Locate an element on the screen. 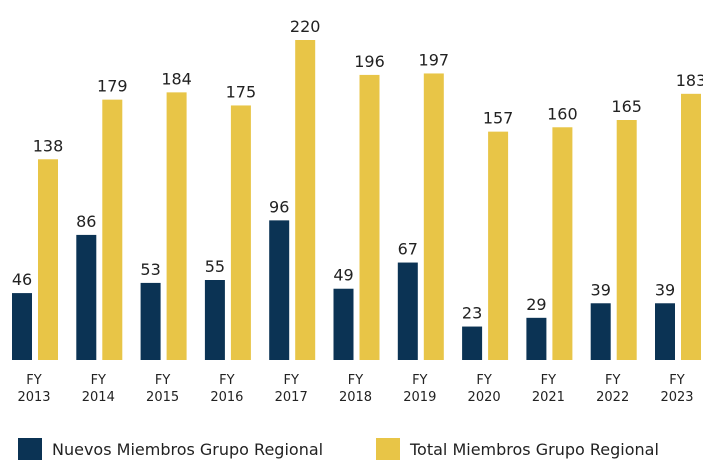 The image size is (703, 460). data-label: 46 is located at coordinates (22, 279).